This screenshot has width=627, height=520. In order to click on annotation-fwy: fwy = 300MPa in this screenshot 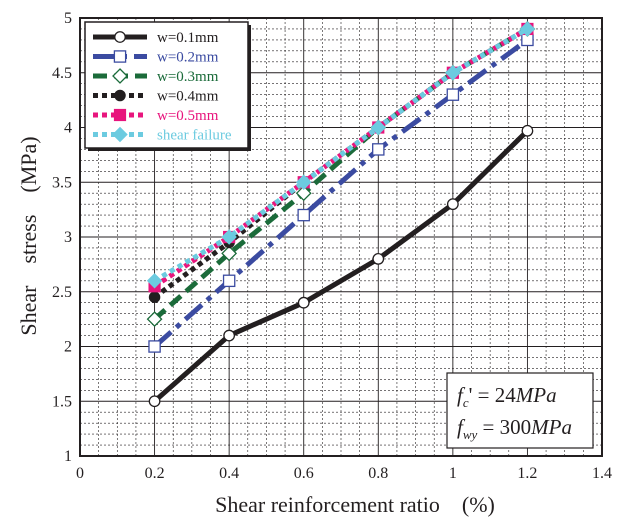, I will do `click(514, 428)`.